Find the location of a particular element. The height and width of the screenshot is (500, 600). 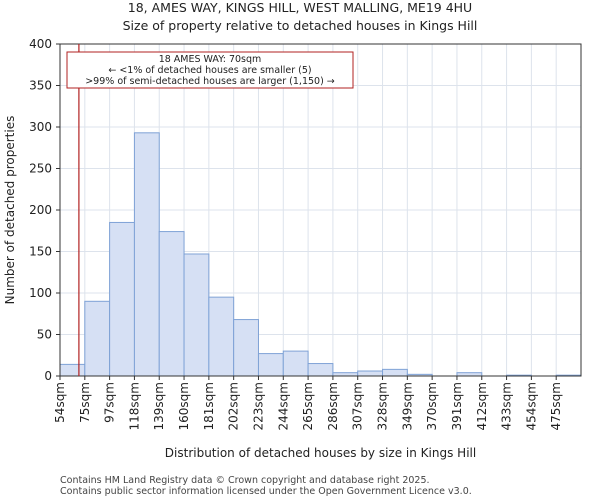

x-tick-label: 412sqm is located at coordinates (482, 406).